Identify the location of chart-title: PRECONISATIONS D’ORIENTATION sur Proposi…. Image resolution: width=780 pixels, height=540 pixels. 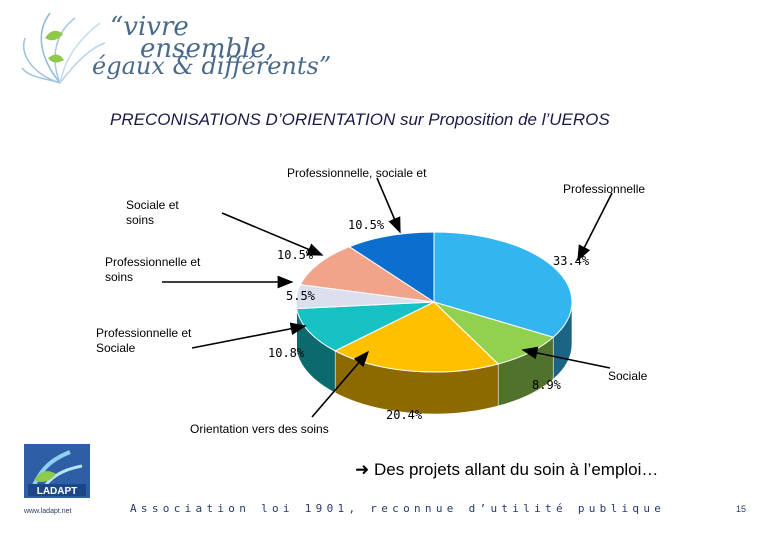
(360, 119).